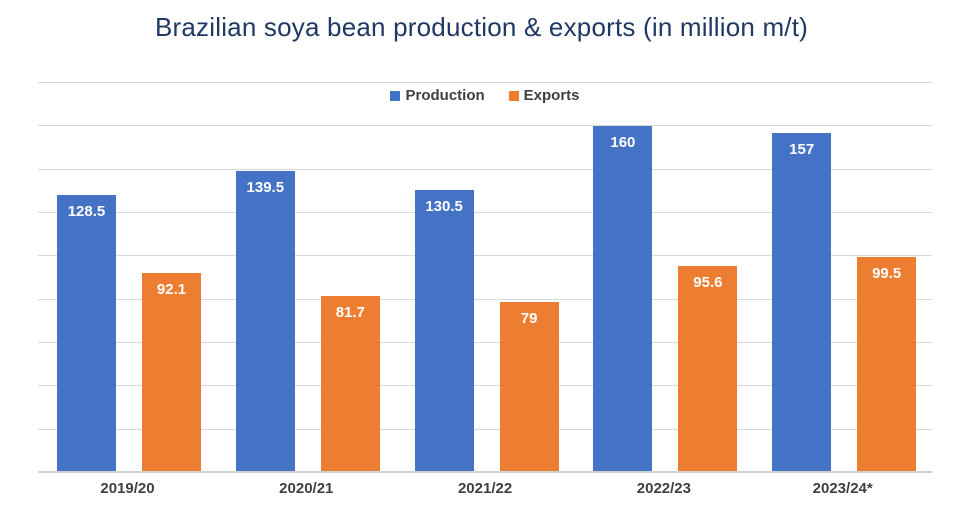 Image resolution: width=963 pixels, height=505 pixels. I want to click on bar-production-2022-23: 160, so click(623, 299).